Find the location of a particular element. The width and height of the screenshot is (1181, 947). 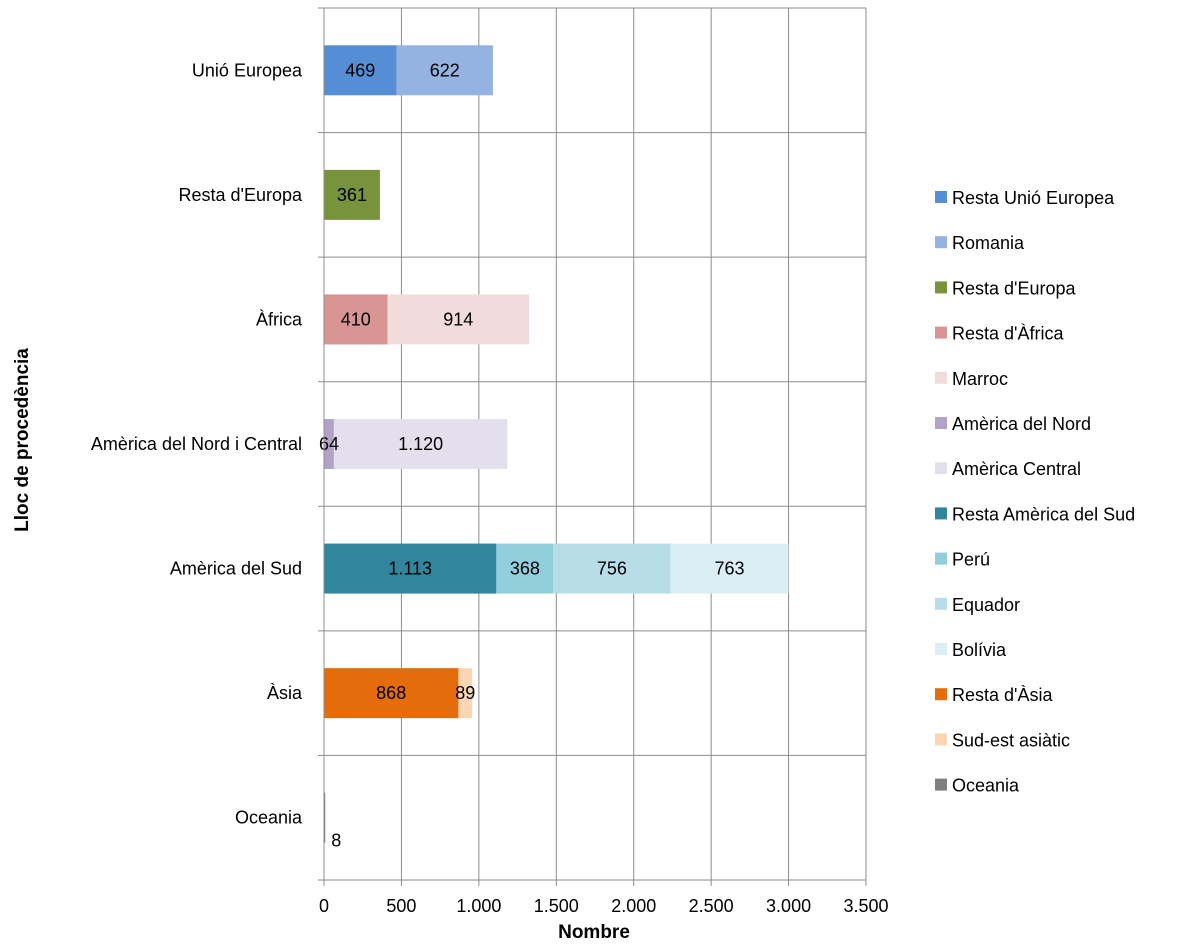

data-label: 914 is located at coordinates (458, 319).